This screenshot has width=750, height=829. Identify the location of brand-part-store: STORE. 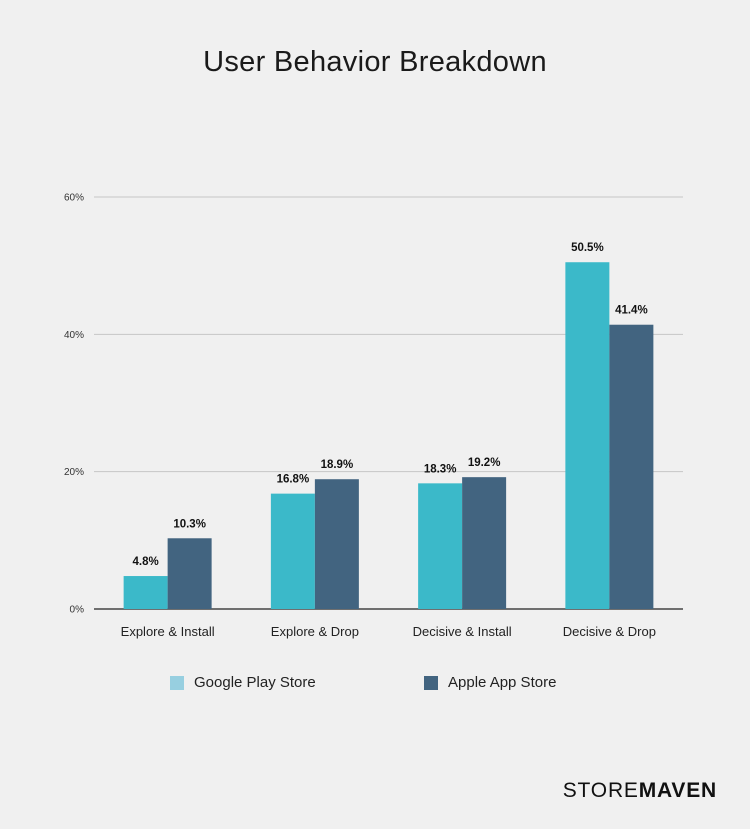
(600, 790).